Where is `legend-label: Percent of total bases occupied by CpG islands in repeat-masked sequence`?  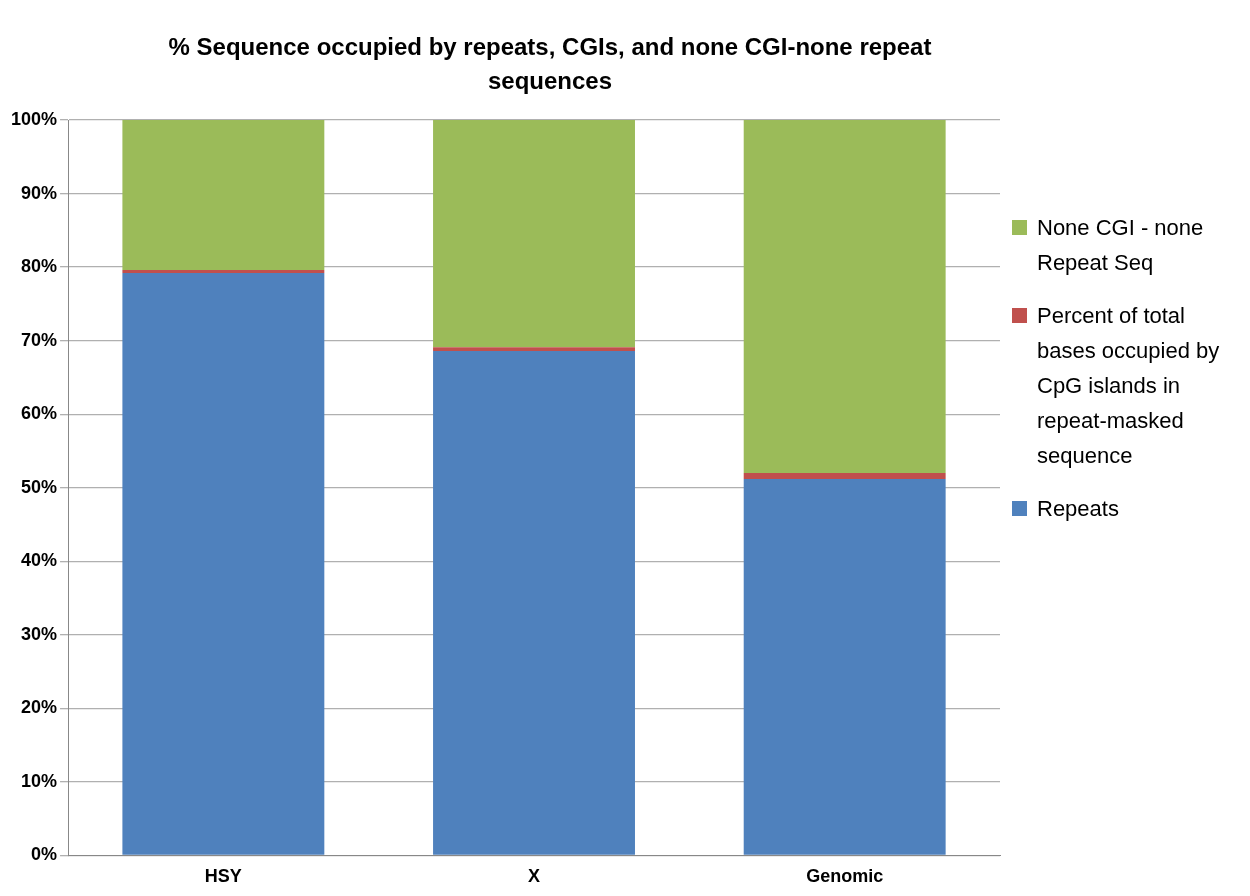 legend-label: Percent of total bases occupied by CpG islands in repeat-masked sequence is located at coordinates (1129, 386).